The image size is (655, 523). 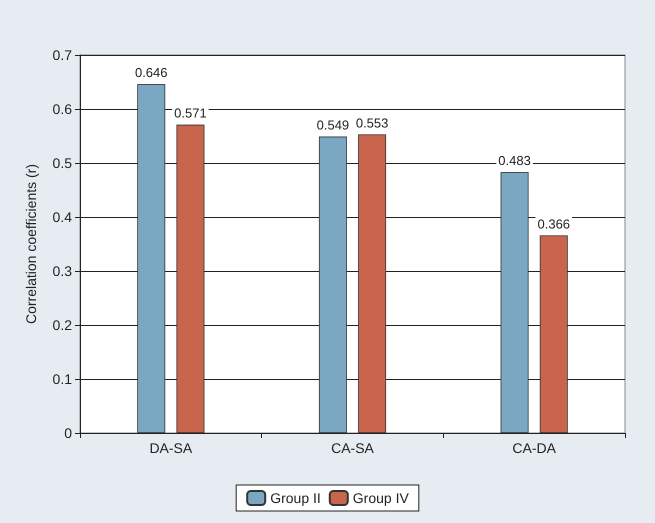 I want to click on y-tick-label: 0.4, so click(x=62, y=217).